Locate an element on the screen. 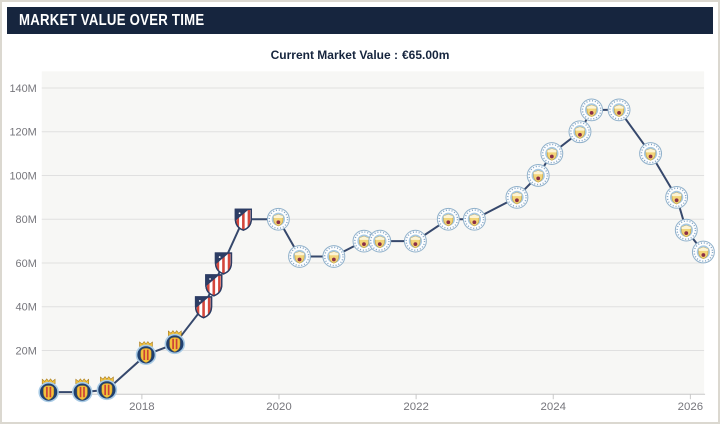  y-axis-label: 140M is located at coordinates (22, 89).